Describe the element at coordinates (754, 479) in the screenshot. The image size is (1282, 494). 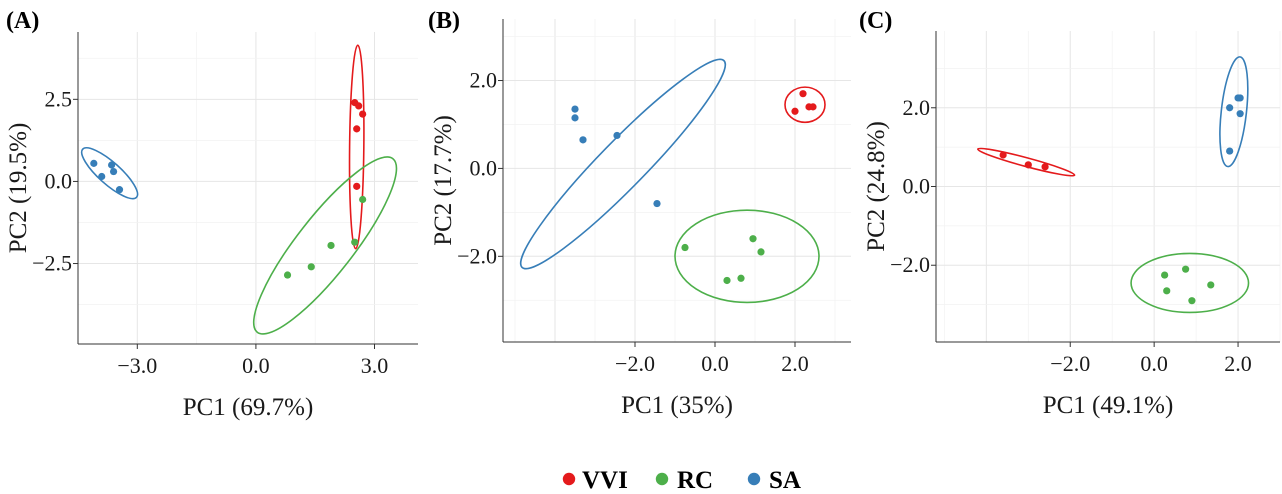
I see `legend-marker-sa` at that location.